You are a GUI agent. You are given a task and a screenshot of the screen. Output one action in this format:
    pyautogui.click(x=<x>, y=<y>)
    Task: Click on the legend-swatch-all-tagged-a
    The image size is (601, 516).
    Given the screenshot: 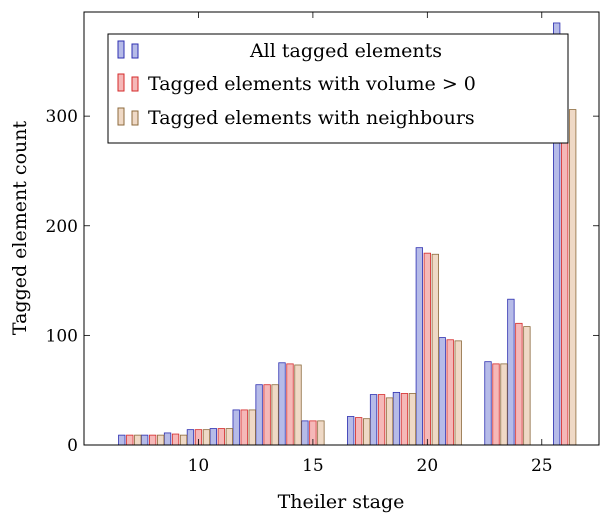 What is the action you would take?
    pyautogui.click(x=121, y=49)
    